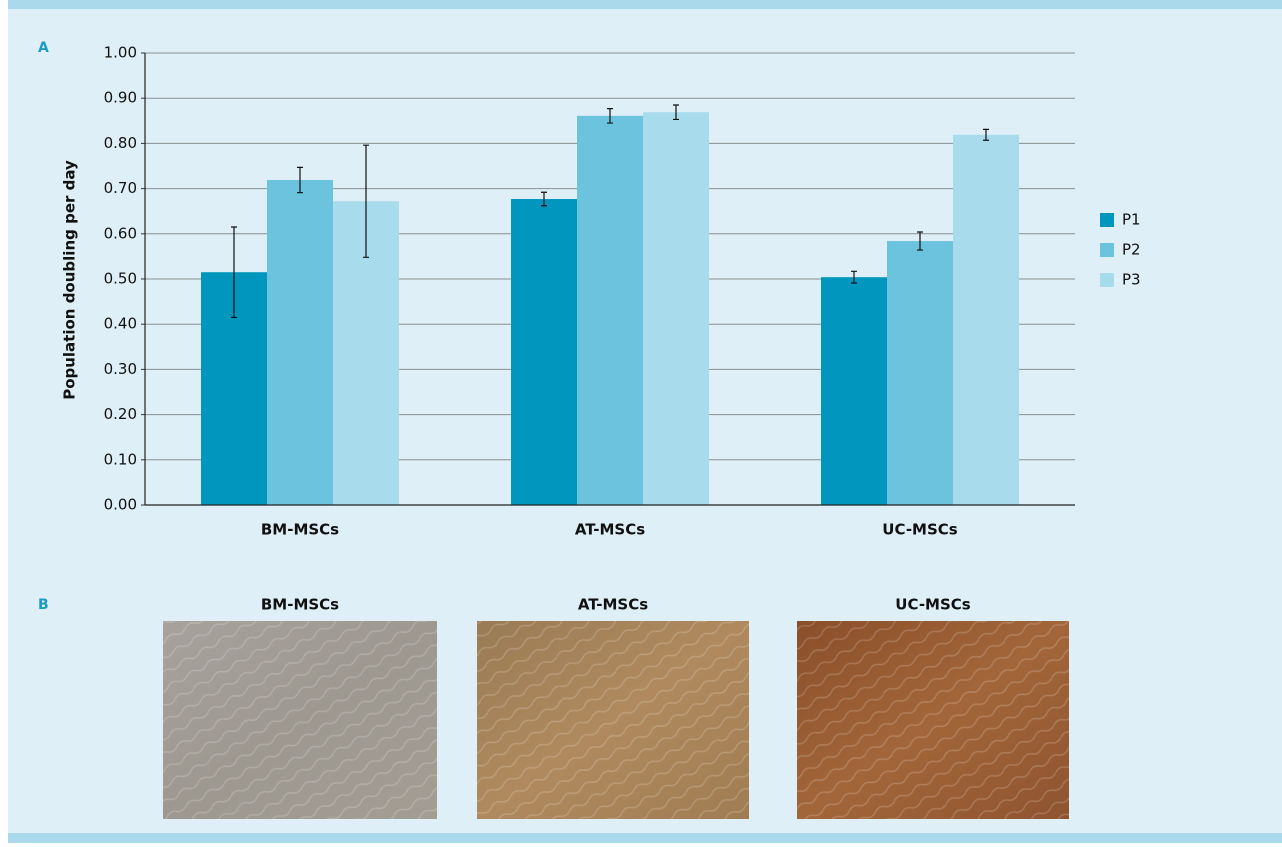  What do you see at coordinates (120, 143) in the screenshot?
I see `y-tick-label: 0.80` at bounding box center [120, 143].